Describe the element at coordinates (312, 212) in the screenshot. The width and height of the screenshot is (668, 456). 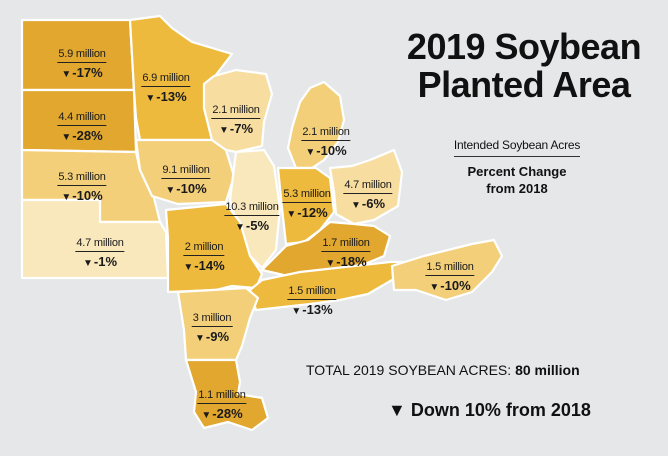
I see `change-indiana: -12%` at that location.